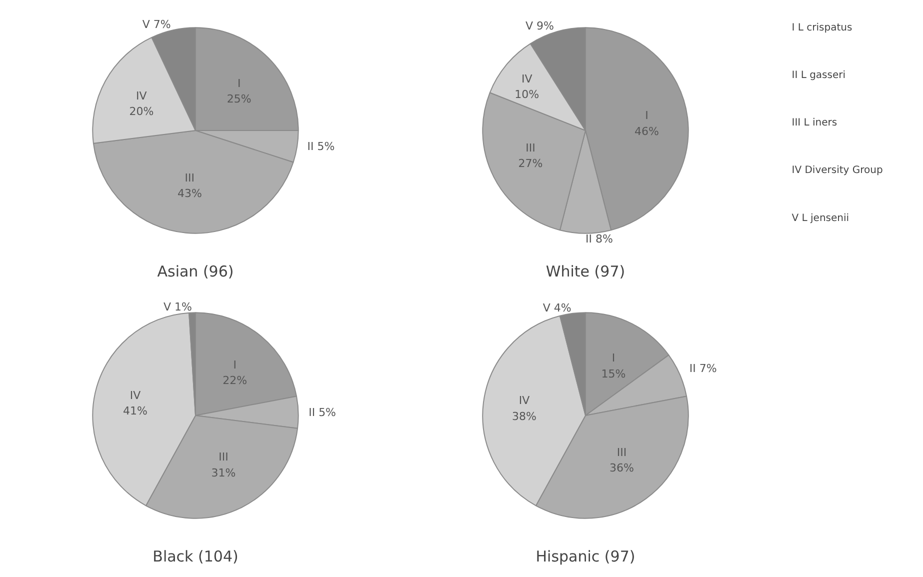 Image resolution: width=923 pixels, height=577 pixels. I want to click on text: IV Diversity Group, so click(837, 170).